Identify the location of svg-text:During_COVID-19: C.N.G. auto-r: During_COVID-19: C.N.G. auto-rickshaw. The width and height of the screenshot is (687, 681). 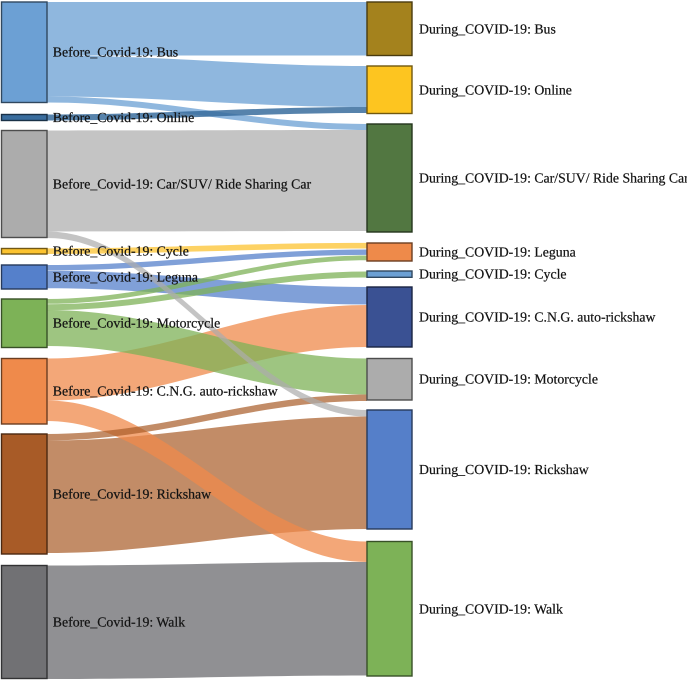
(537, 317).